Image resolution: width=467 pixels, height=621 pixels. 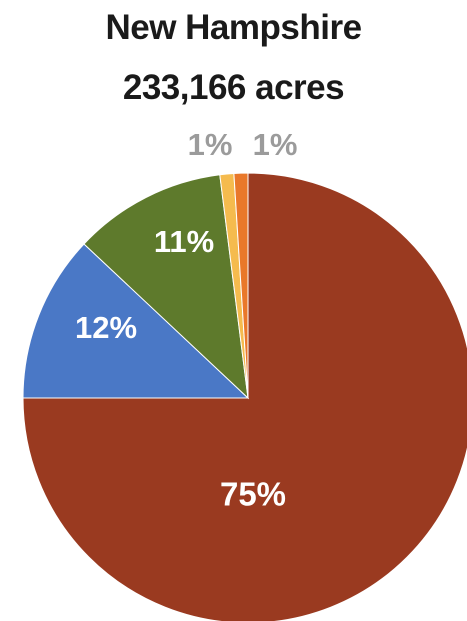 What do you see at coordinates (233, 87) in the screenshot?
I see `chart-subtitle: 233,166 acres` at bounding box center [233, 87].